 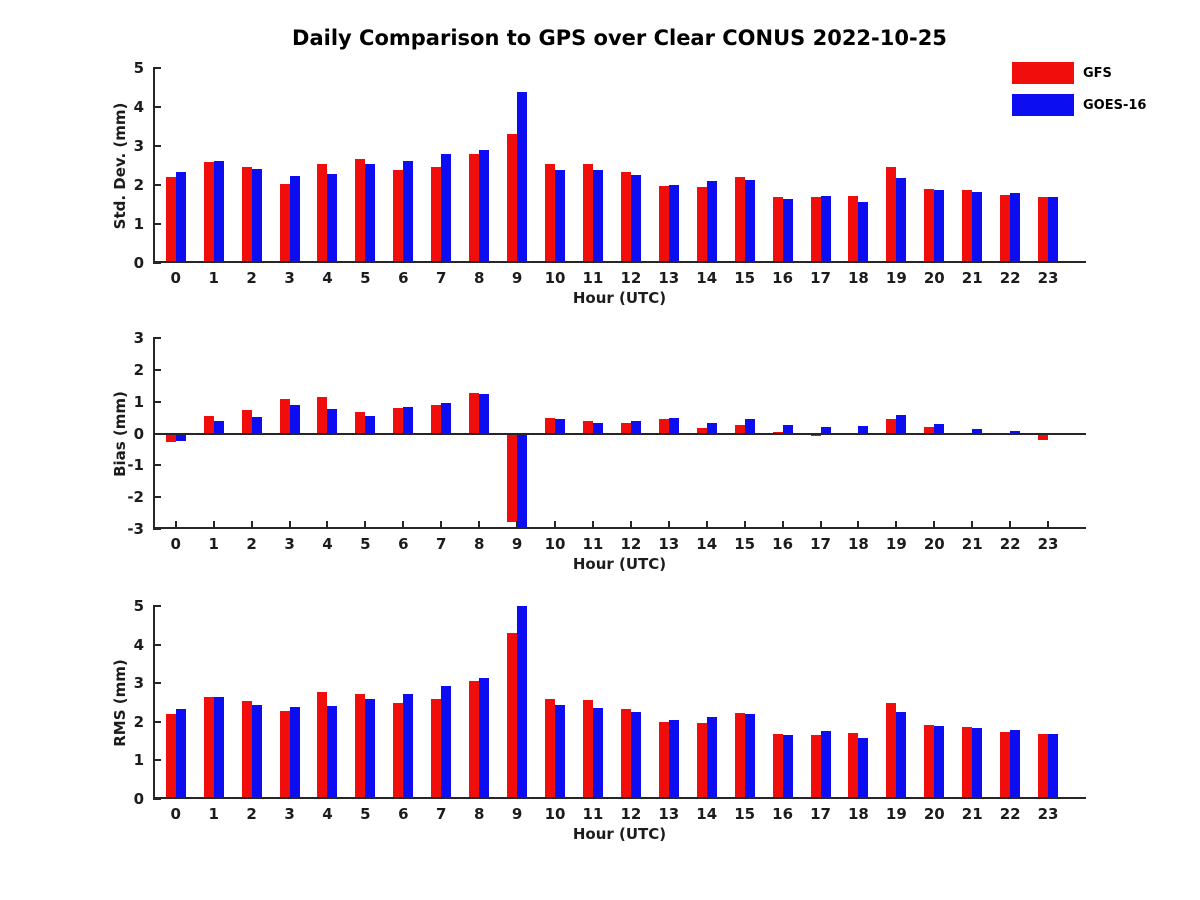 I want to click on y-tick-label: 4, so click(x=138, y=107).